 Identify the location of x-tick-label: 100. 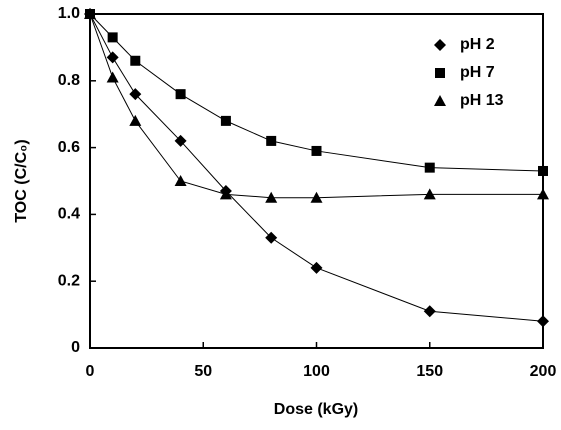
(316, 371).